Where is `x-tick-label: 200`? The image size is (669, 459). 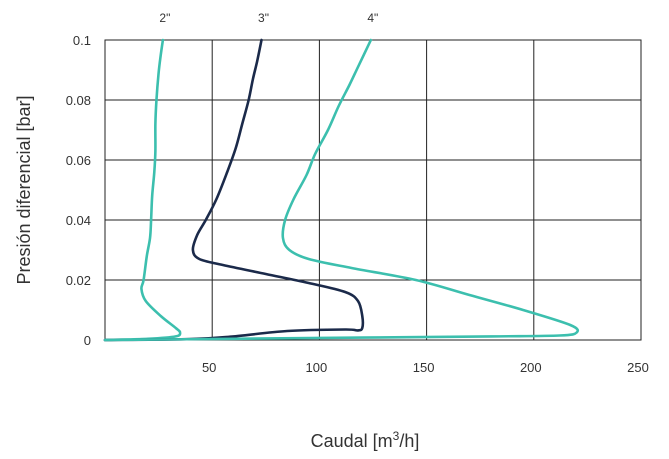
x-tick-label: 200 is located at coordinates (531, 367).